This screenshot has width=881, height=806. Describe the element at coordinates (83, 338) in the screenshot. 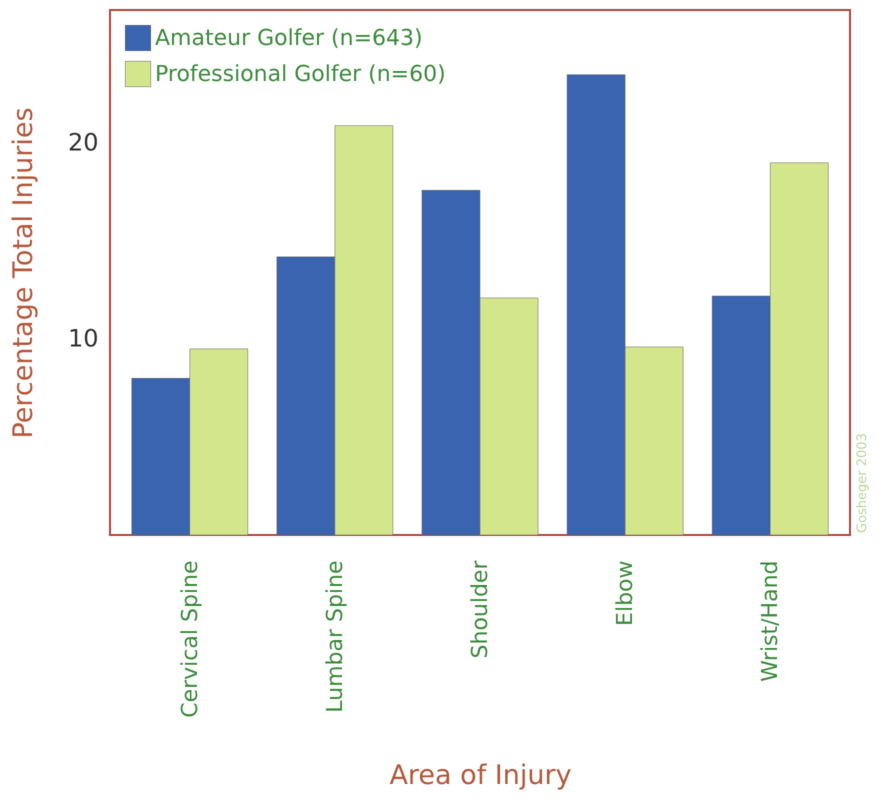

I see `y-tick-label: 10` at that location.